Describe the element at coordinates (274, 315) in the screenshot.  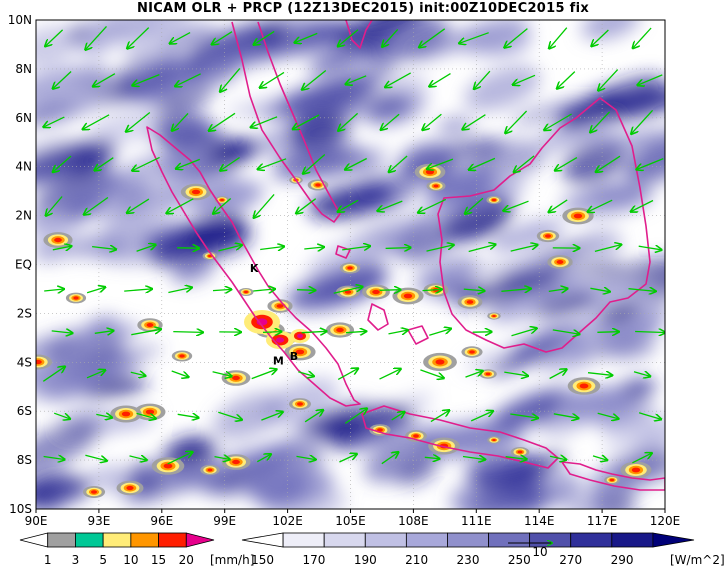
I see `place-markers: K M B` at that location.